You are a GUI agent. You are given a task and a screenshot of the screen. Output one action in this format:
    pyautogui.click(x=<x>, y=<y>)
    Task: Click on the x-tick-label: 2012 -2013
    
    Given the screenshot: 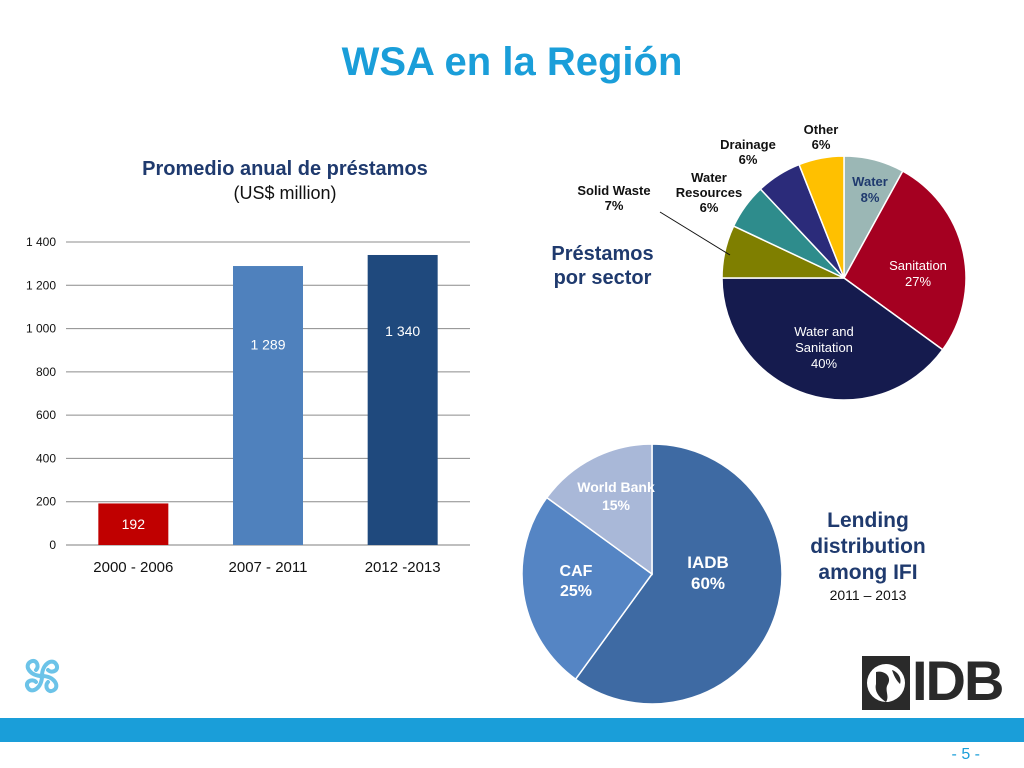 What is the action you would take?
    pyautogui.click(x=403, y=567)
    